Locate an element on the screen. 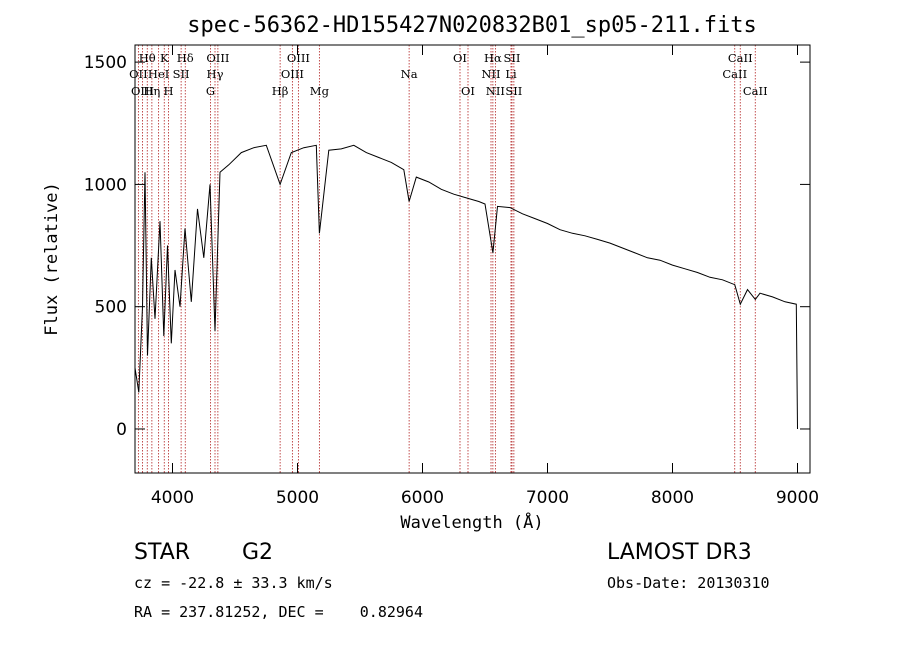  line-label-16: Na is located at coordinates (409, 74).